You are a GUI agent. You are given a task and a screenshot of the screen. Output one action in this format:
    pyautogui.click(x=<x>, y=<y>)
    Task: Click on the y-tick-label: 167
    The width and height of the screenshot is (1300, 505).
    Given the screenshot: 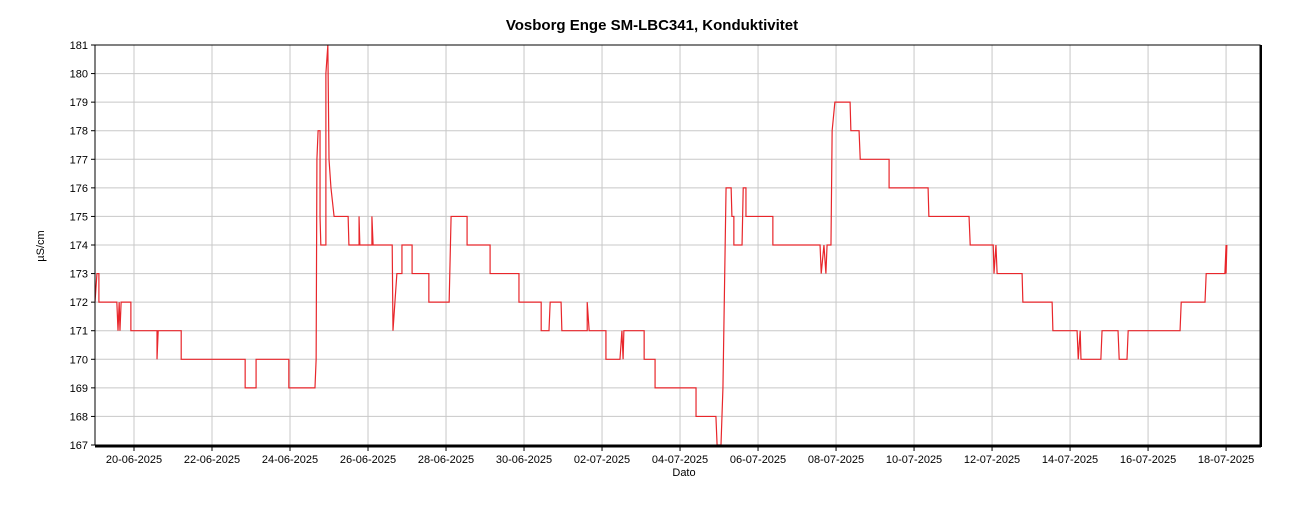 What is the action you would take?
    pyautogui.click(x=79, y=446)
    